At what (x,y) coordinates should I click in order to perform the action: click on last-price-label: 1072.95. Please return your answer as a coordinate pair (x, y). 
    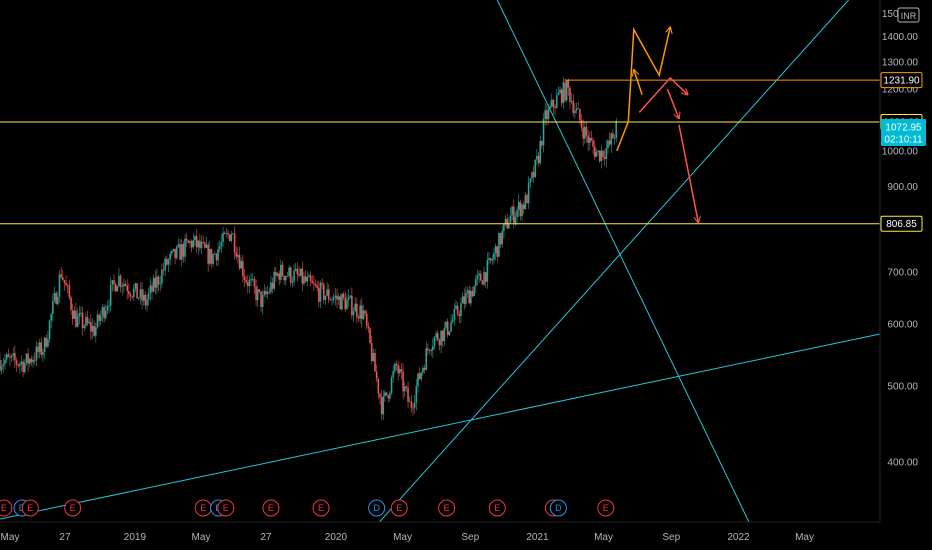
    Looking at the image, I should click on (903, 128).